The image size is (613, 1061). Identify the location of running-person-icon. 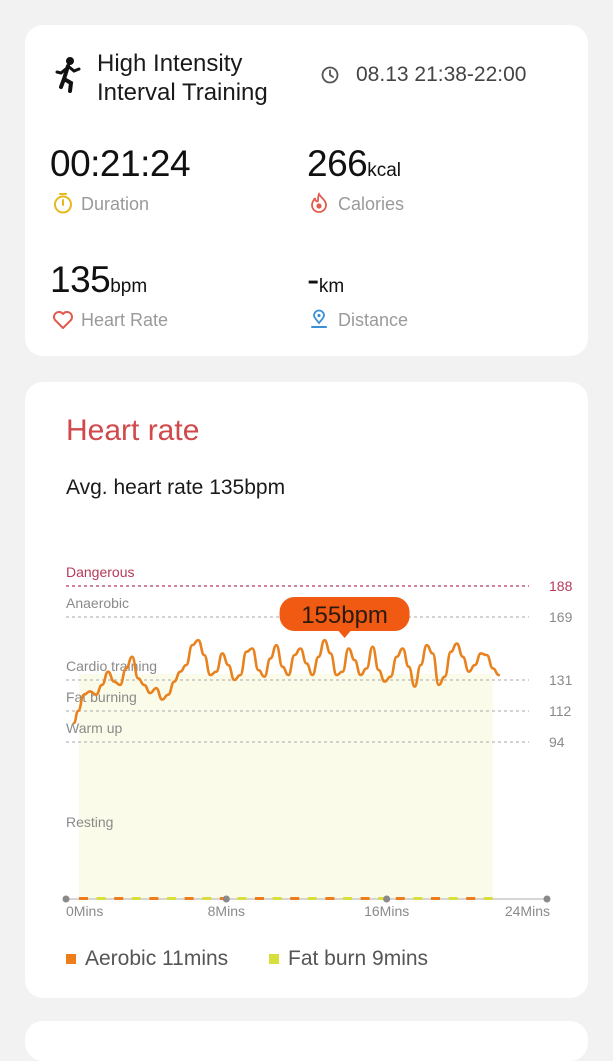
(68, 75).